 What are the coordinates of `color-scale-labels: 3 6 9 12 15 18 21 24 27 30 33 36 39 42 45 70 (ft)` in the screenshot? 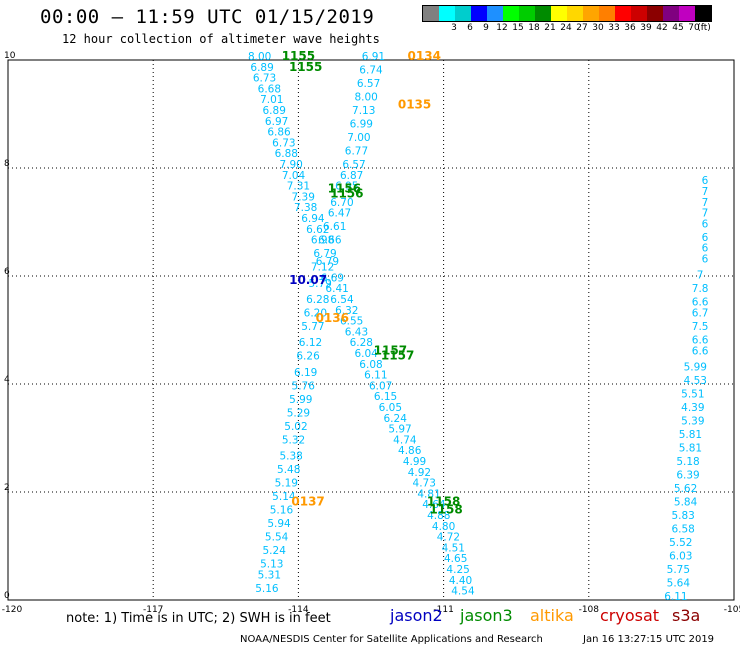 It's located at (567, 28).